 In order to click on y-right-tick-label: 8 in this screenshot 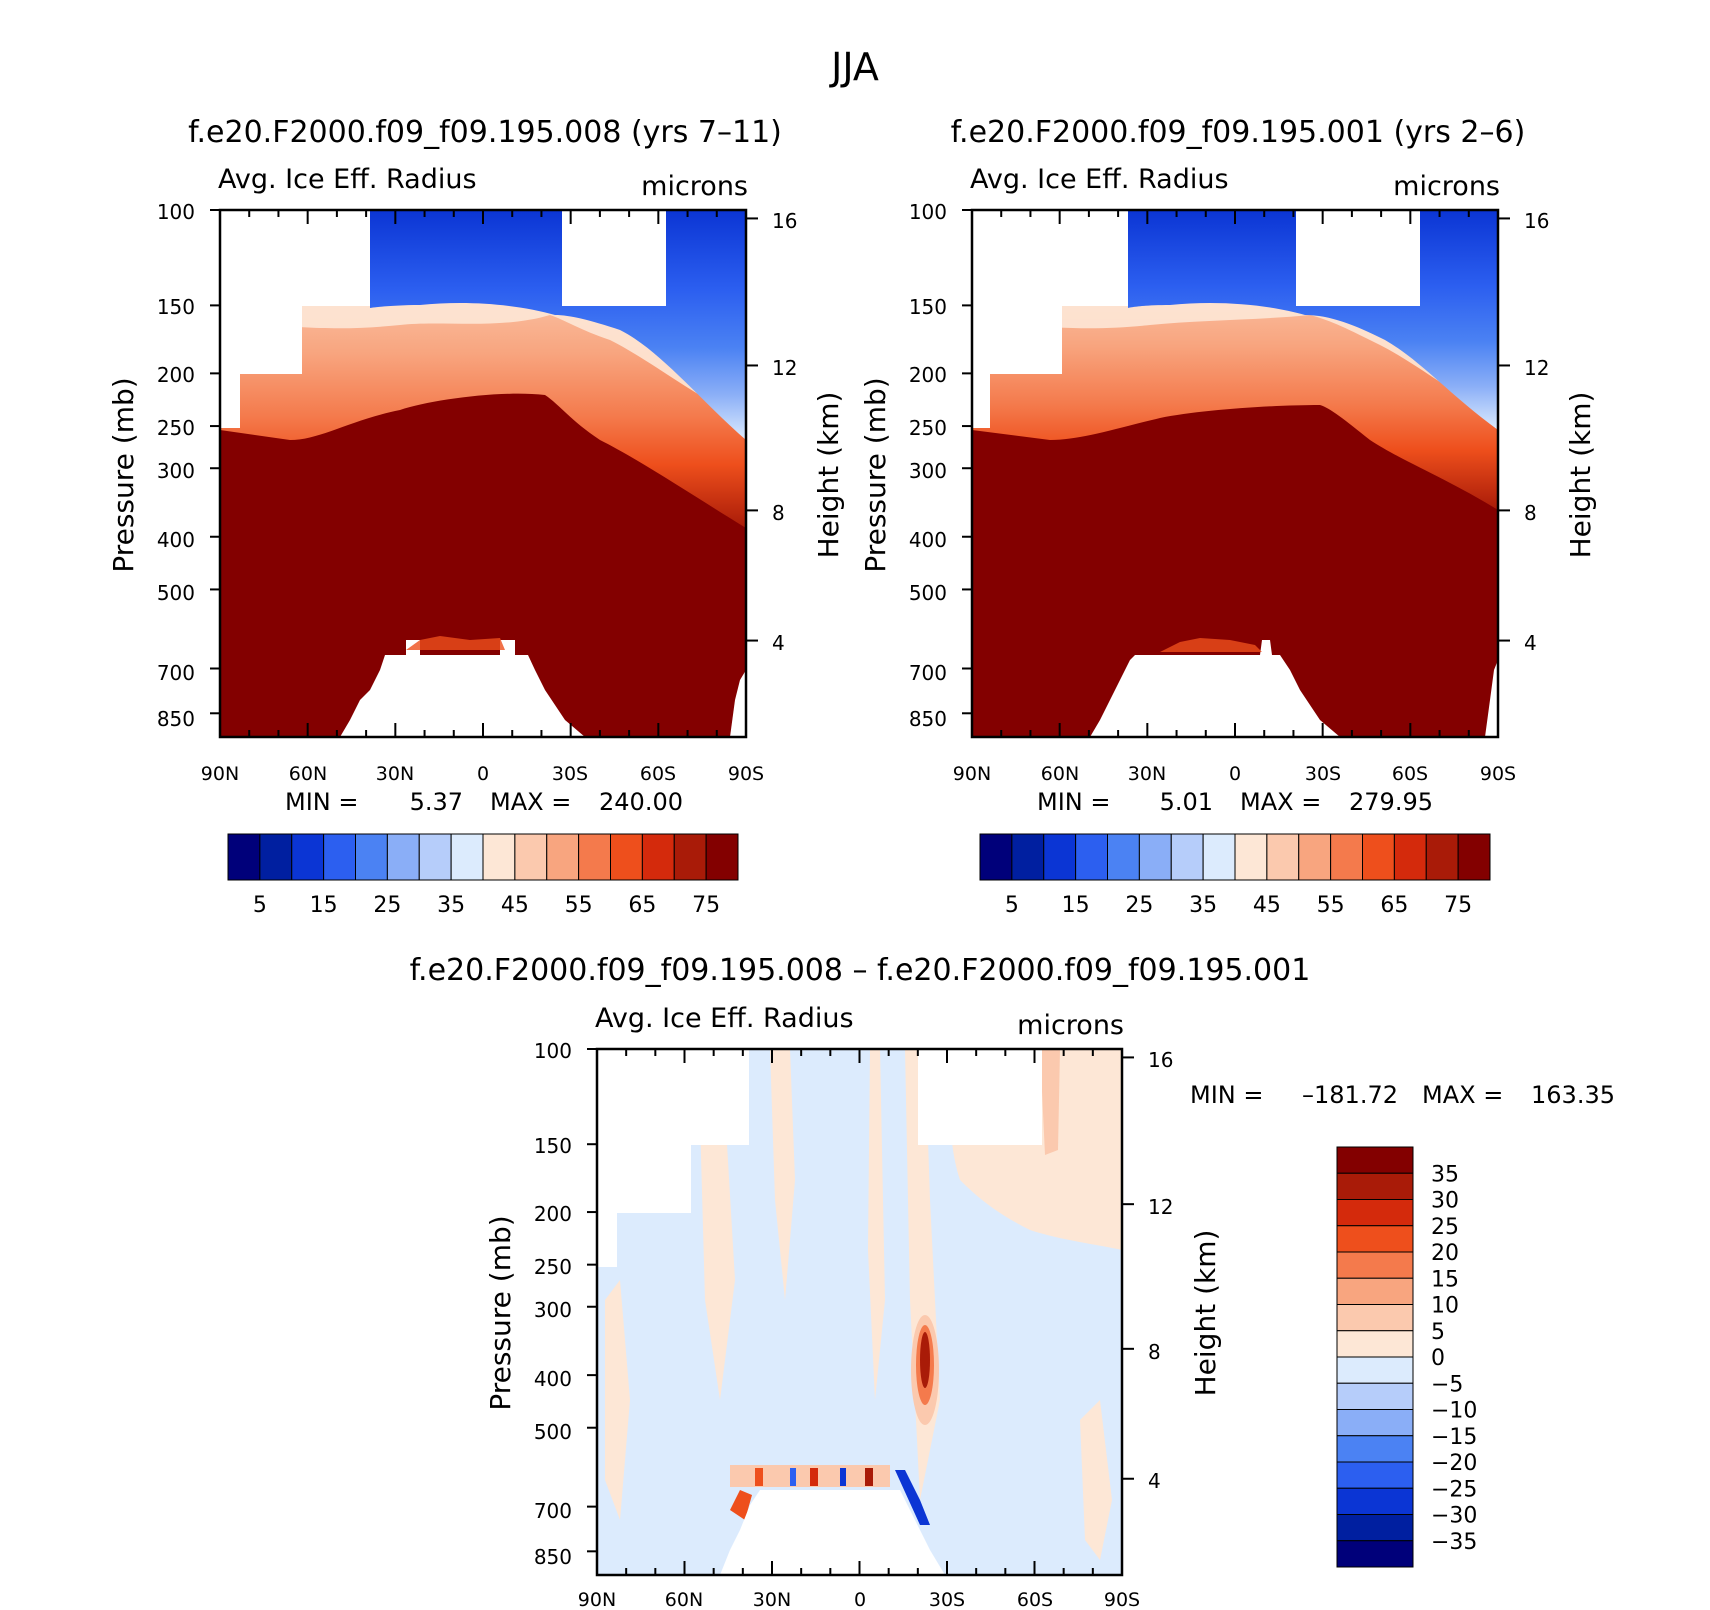, I will do `click(1154, 1352)`.